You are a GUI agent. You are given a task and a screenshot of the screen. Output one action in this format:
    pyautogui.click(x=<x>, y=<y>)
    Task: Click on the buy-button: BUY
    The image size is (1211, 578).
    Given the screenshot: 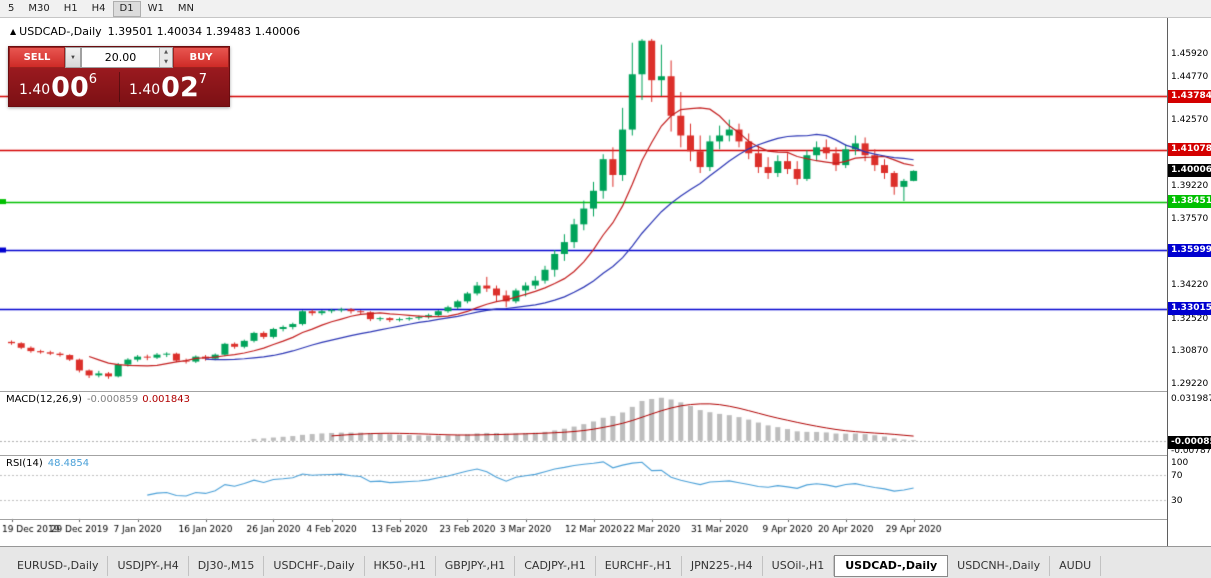 What is the action you would take?
    pyautogui.click(x=201, y=57)
    